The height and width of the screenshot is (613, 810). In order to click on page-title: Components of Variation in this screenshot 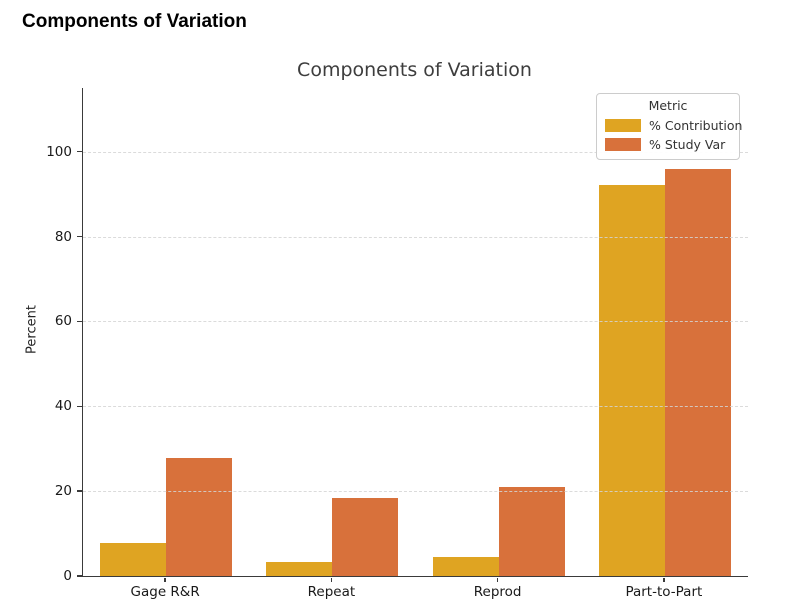, I will do `click(134, 21)`.